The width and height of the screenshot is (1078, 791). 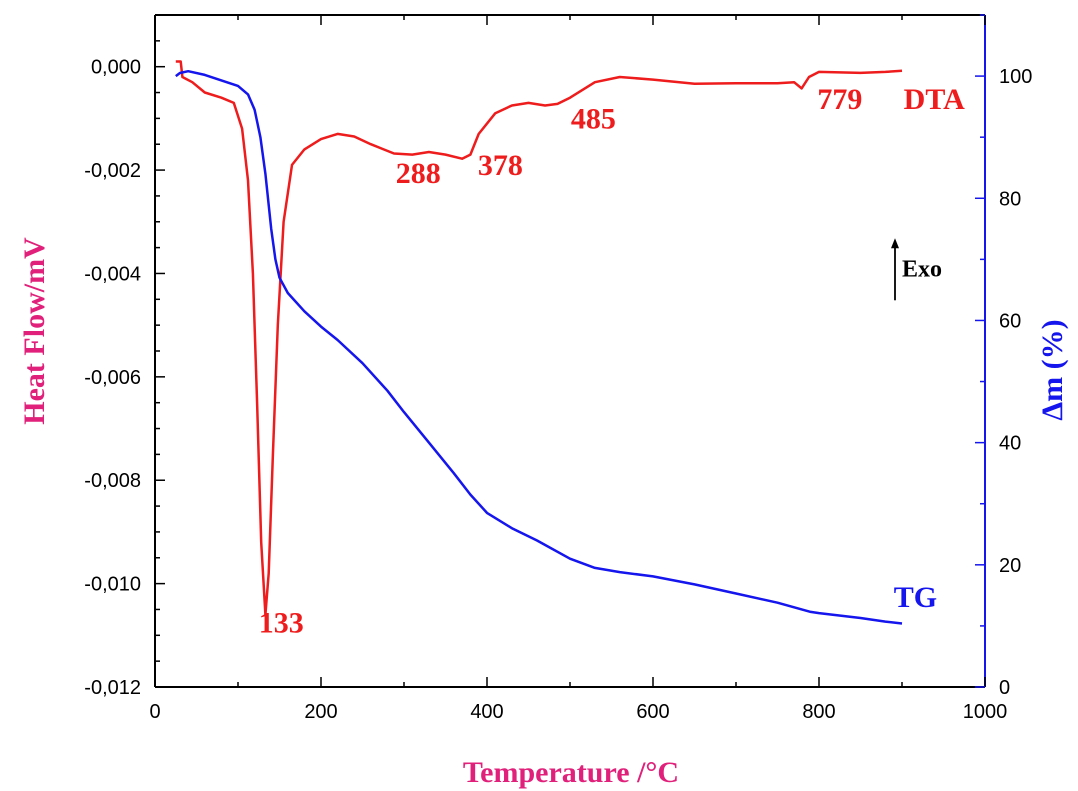 I want to click on y-left-tick-label: -0,010, so click(x=112, y=585).